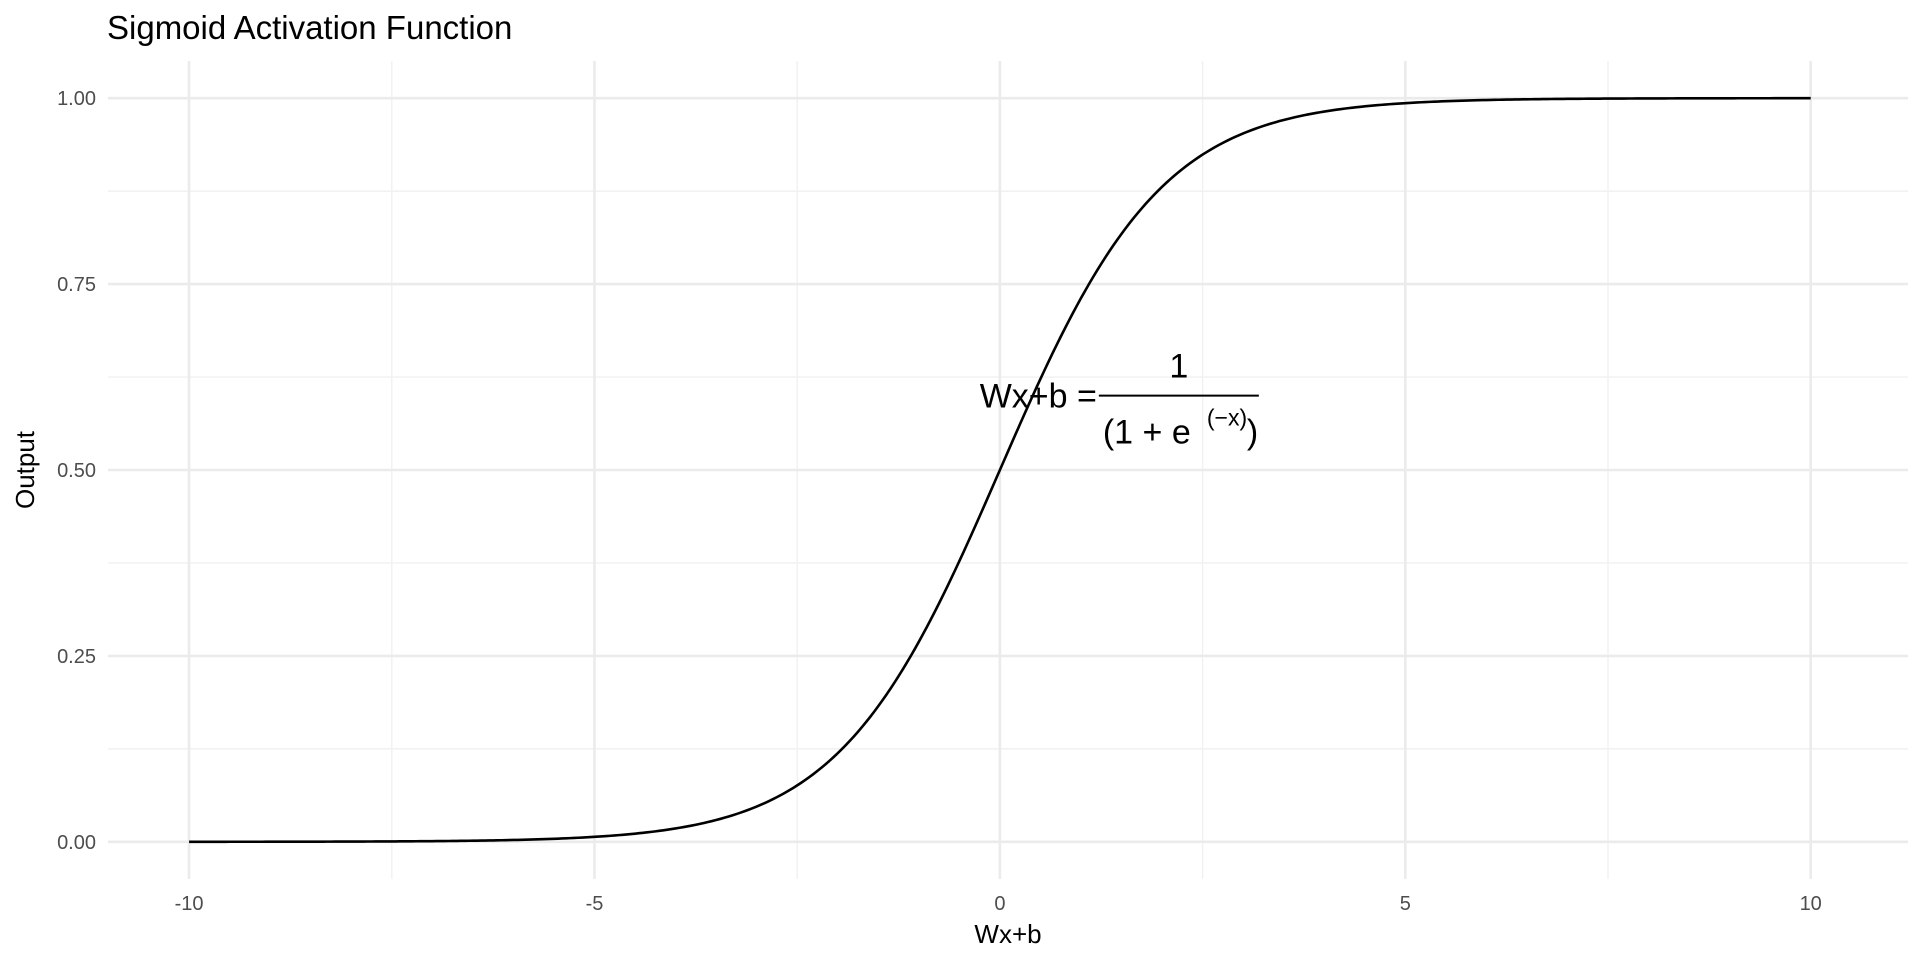 This screenshot has height=960, width=1920. I want to click on formula-denominator-close: ), so click(1252, 433).